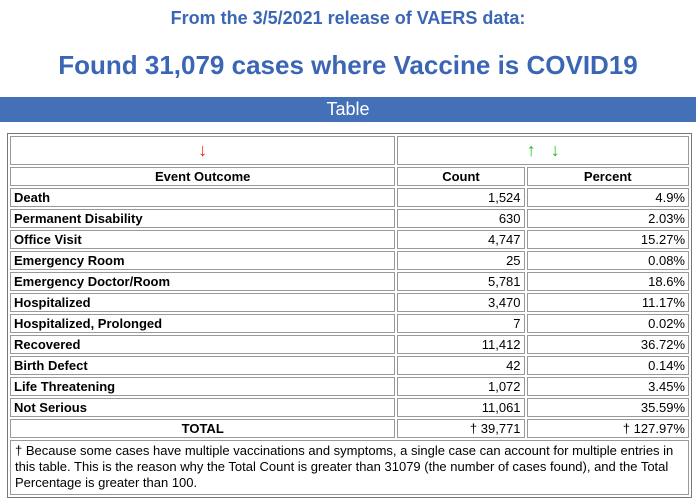  Describe the element at coordinates (543, 150) in the screenshot. I see `count-sort-cell: ↑ ↓` at that location.